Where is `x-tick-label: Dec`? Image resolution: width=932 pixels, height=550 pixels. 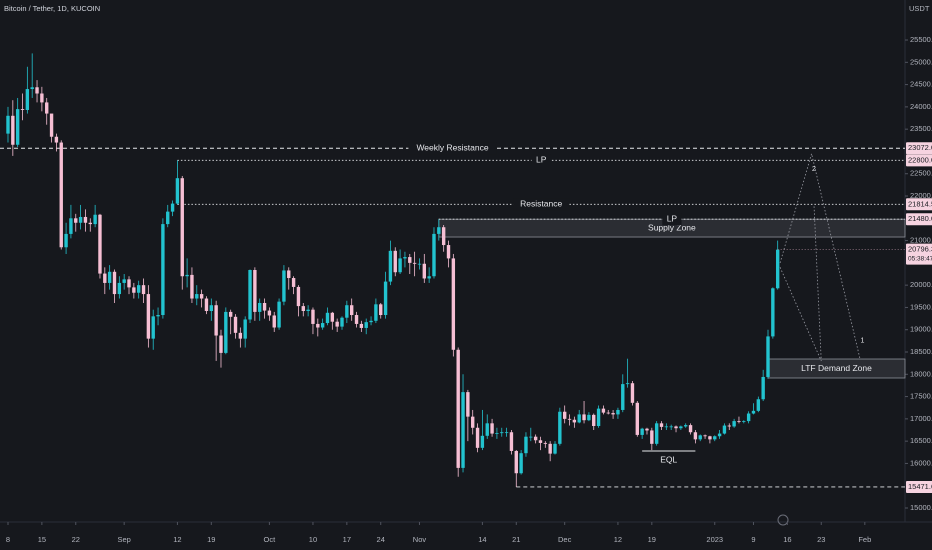 x-tick-label: Dec is located at coordinates (565, 539).